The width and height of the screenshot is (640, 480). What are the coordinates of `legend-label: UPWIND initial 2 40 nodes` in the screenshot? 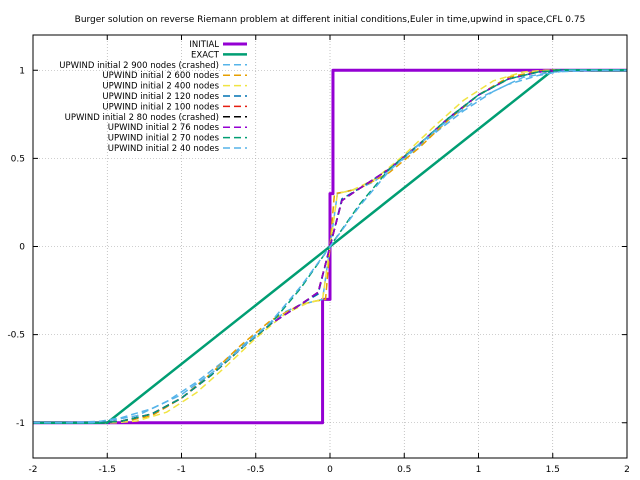 It's located at (164, 149).